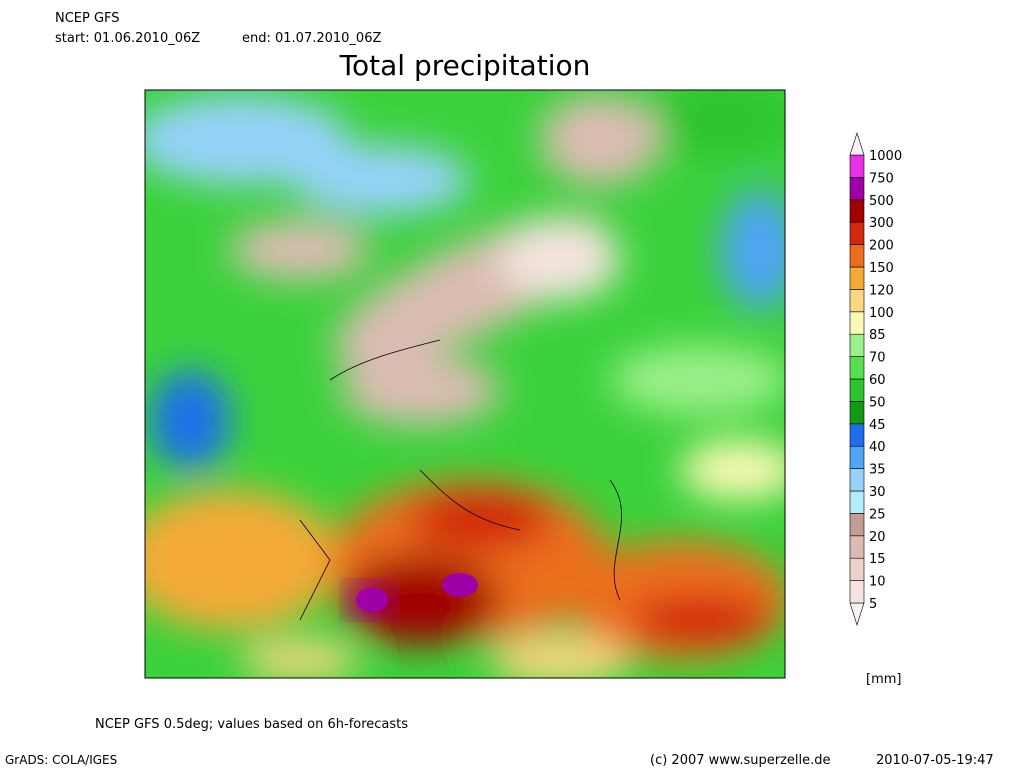 The width and height of the screenshot is (1024, 772). Describe the element at coordinates (877, 470) in the screenshot. I see `colorbar-label: 35` at that location.